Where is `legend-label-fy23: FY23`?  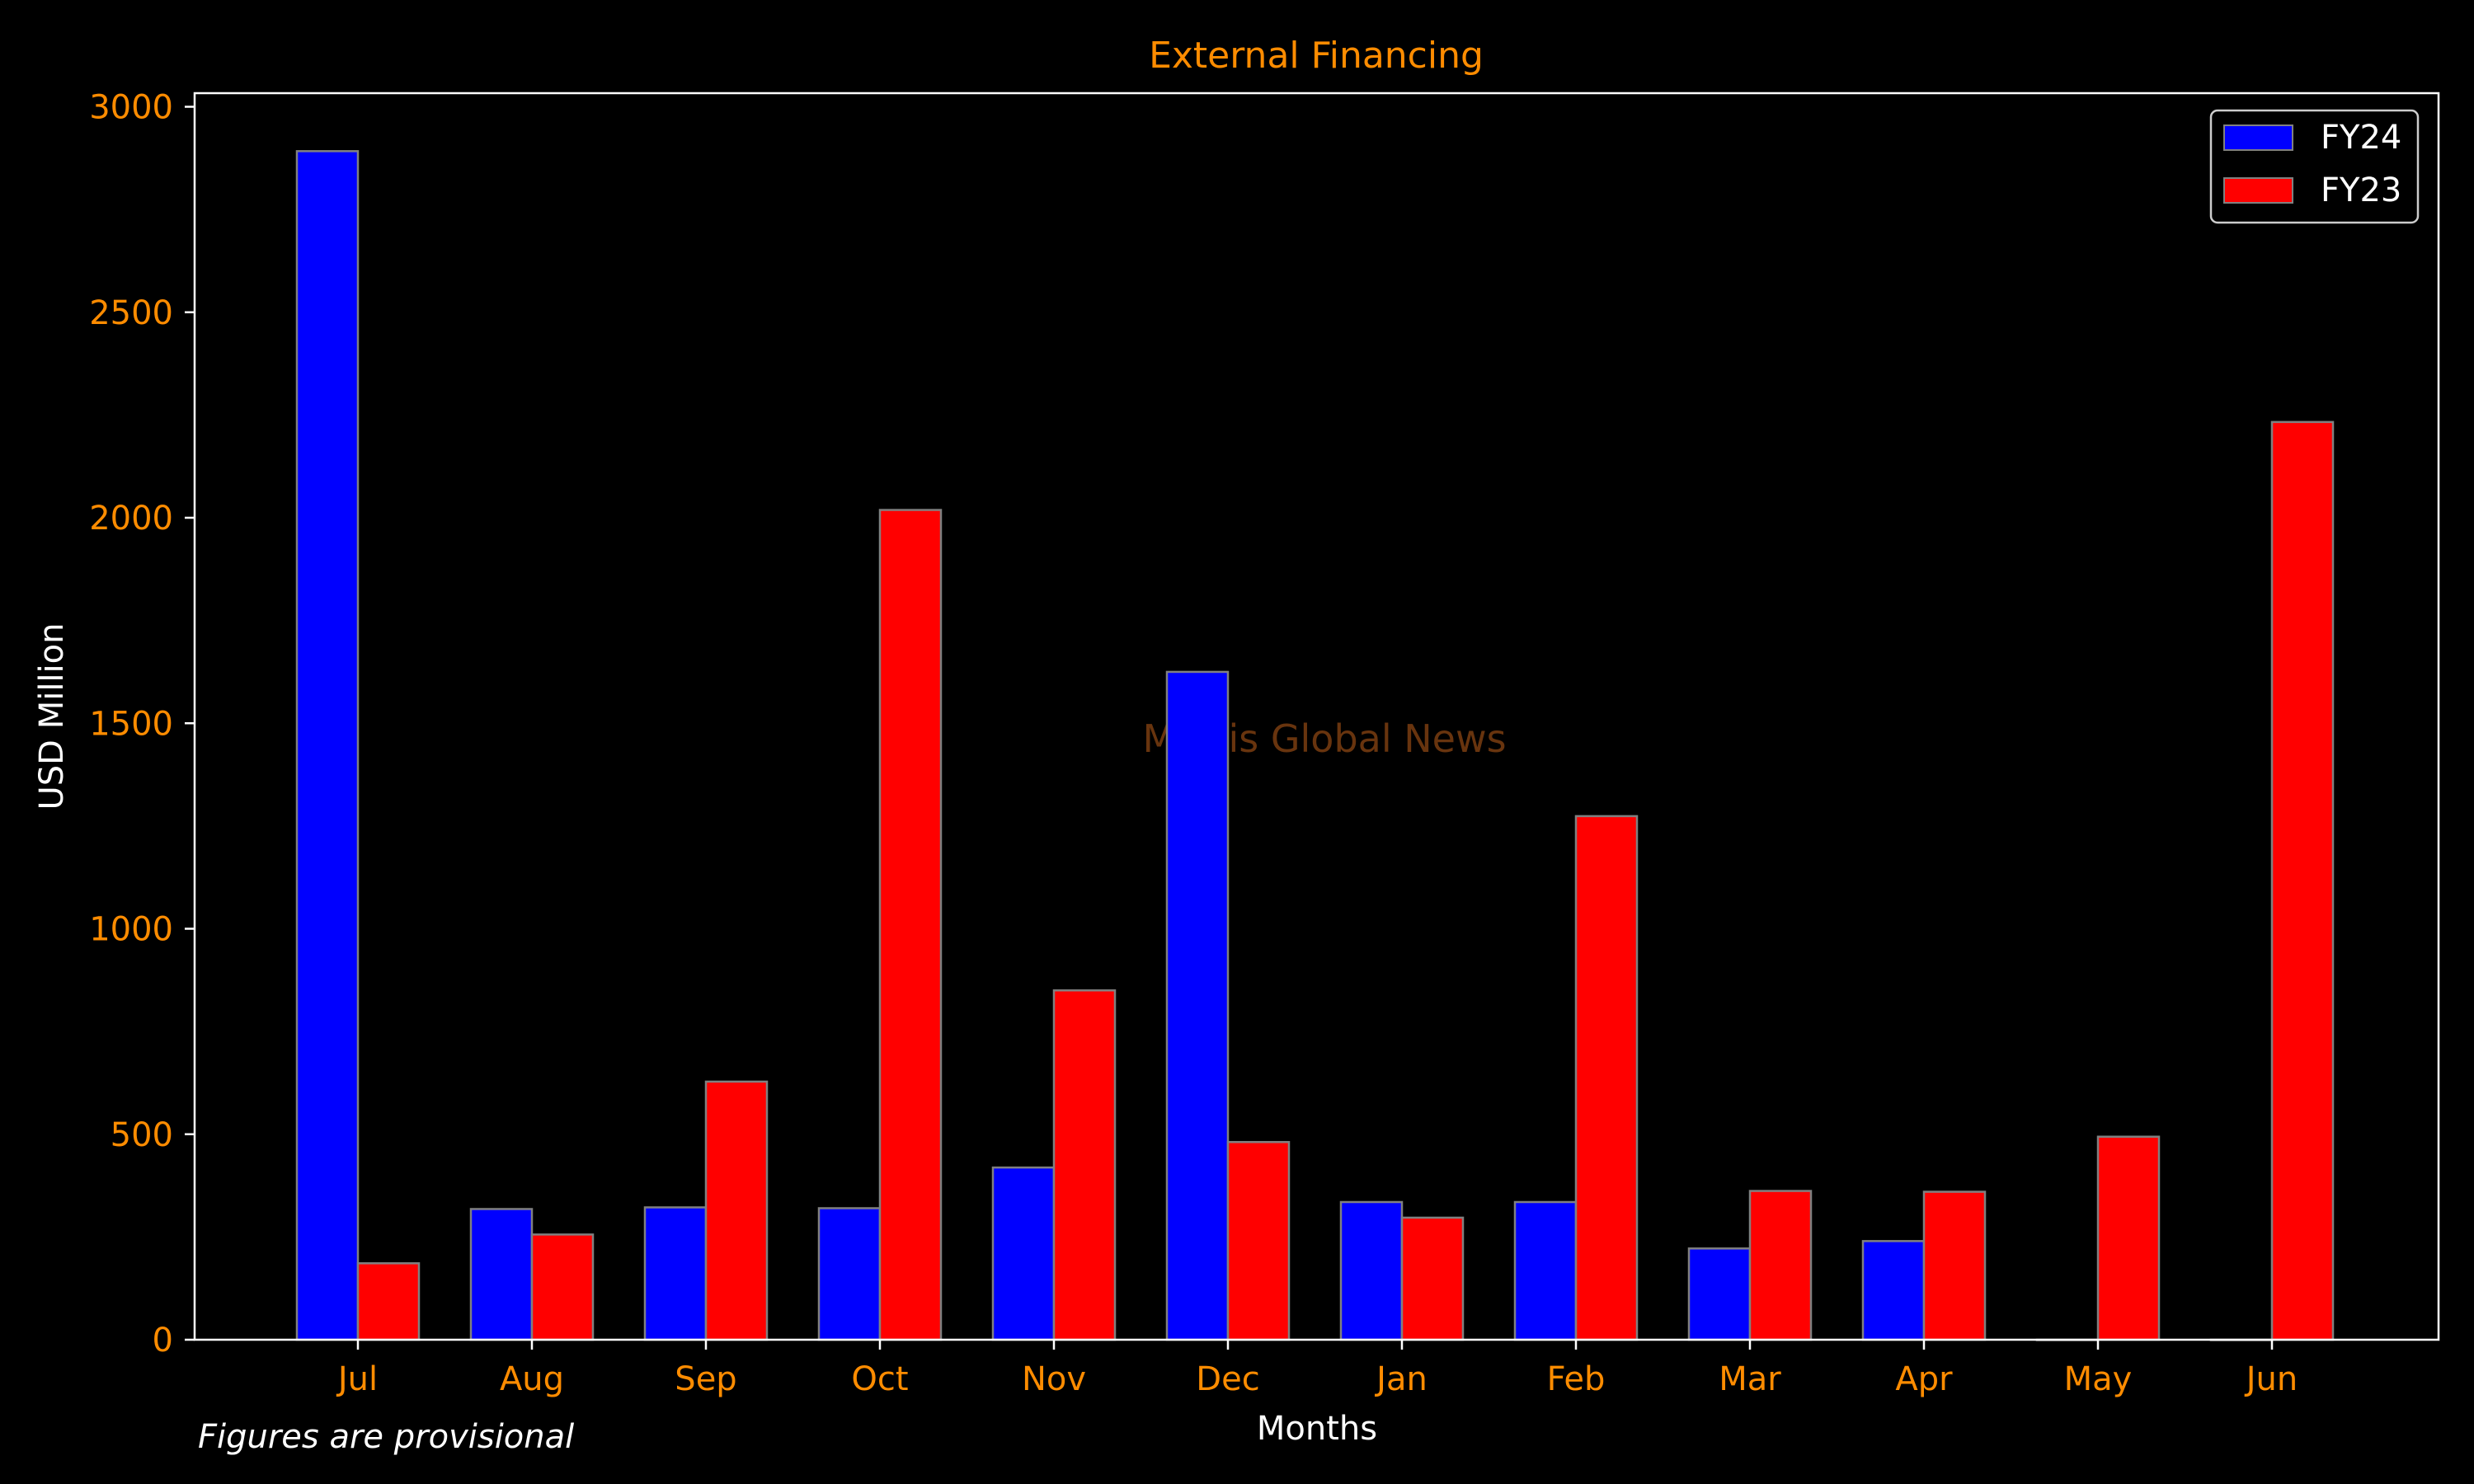
legend-label-fy23: FY23 is located at coordinates (2361, 190).